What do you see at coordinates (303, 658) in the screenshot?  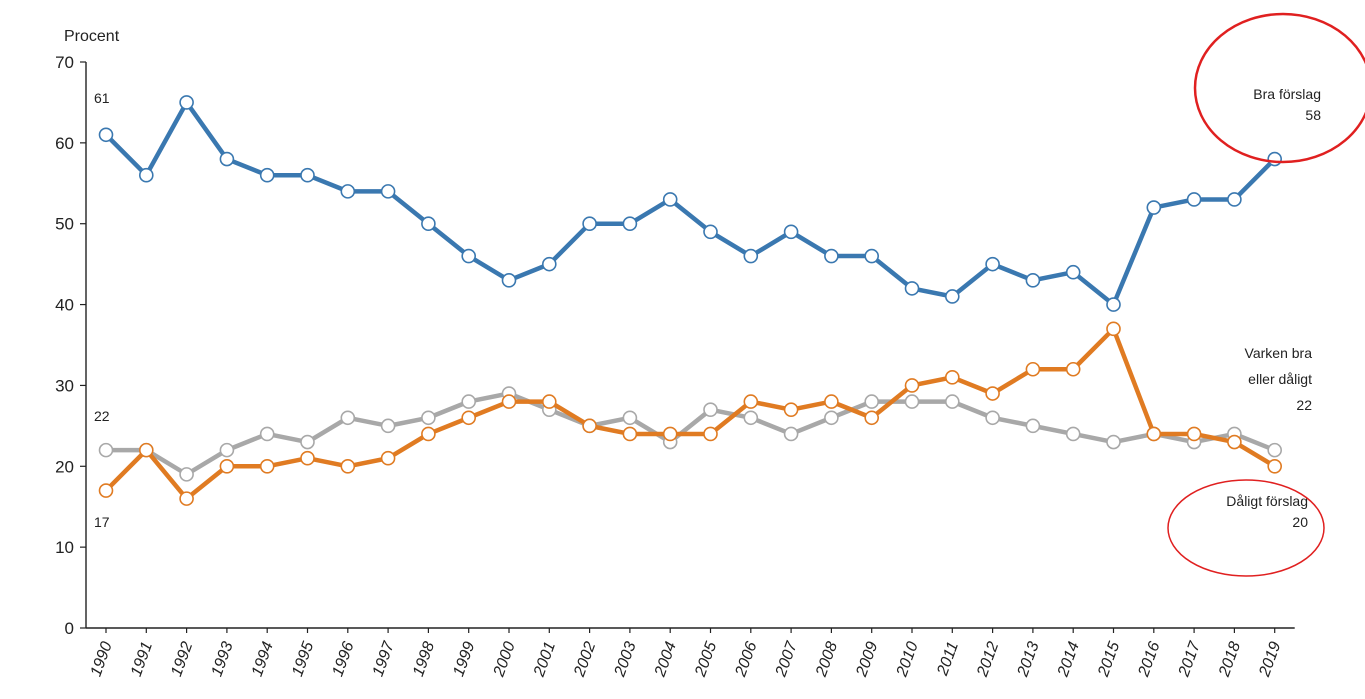 I see `x-tick-label: 1995` at bounding box center [303, 658].